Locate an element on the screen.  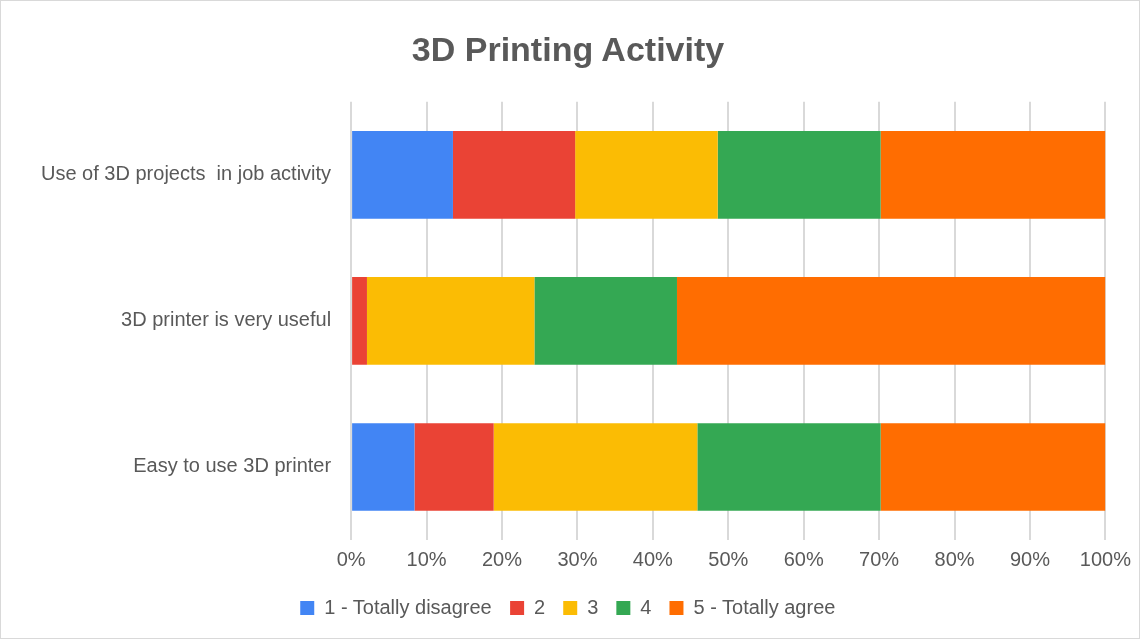
legend-label: 3 is located at coordinates (593, 606).